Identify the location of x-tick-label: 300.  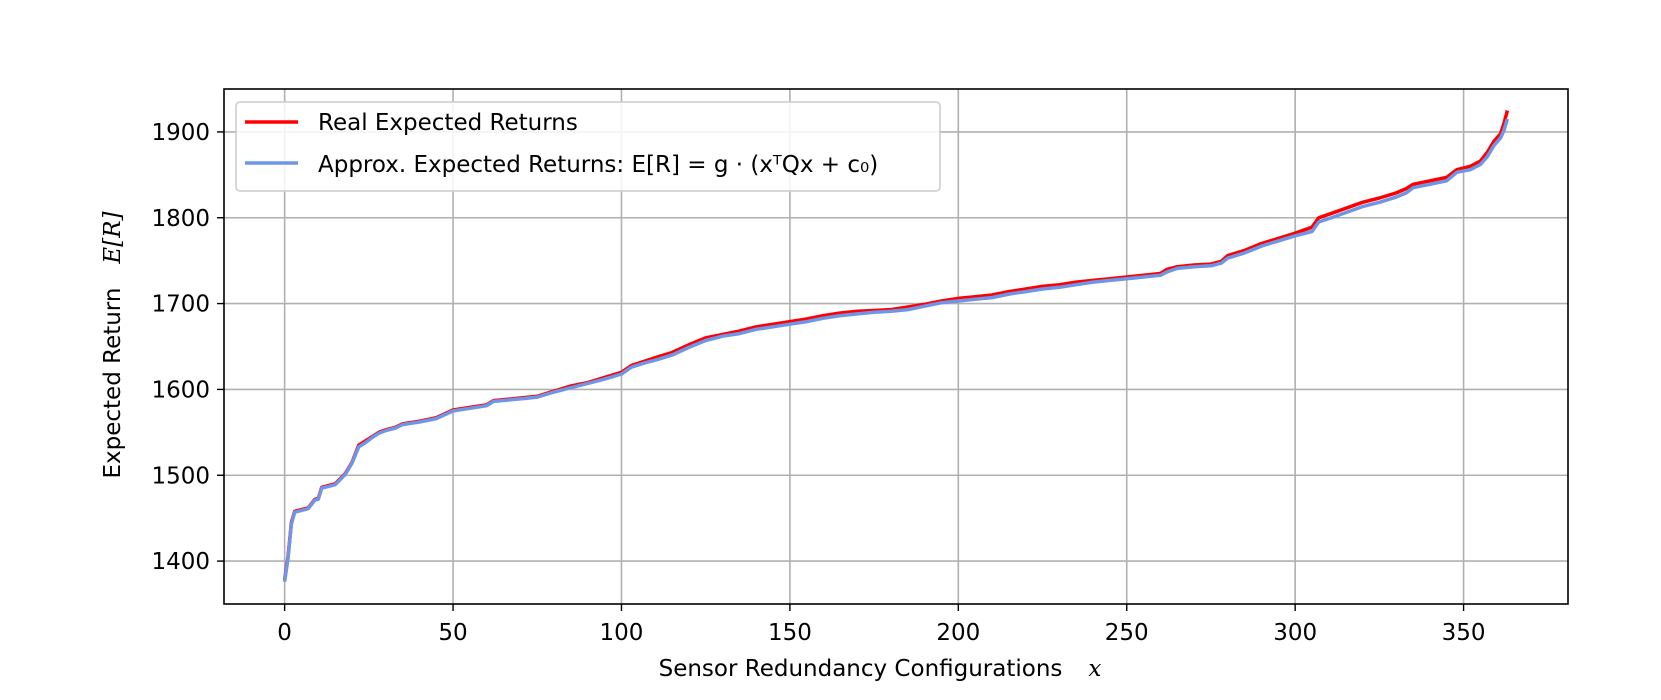
(1295, 633).